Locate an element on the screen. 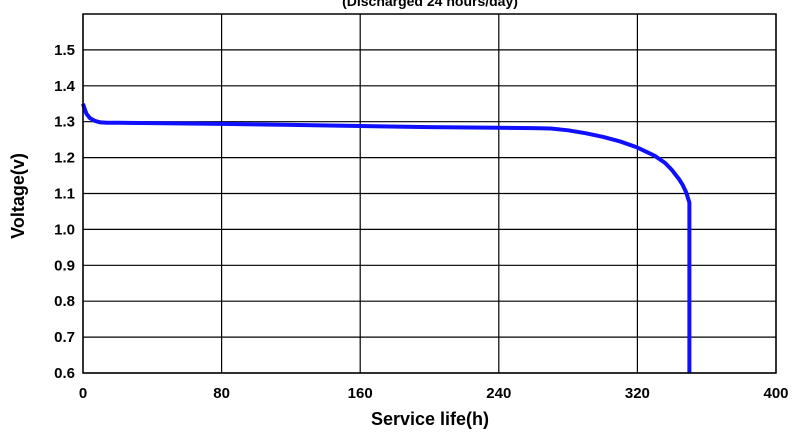  y-tick-label: 0.7 is located at coordinates (64, 337).